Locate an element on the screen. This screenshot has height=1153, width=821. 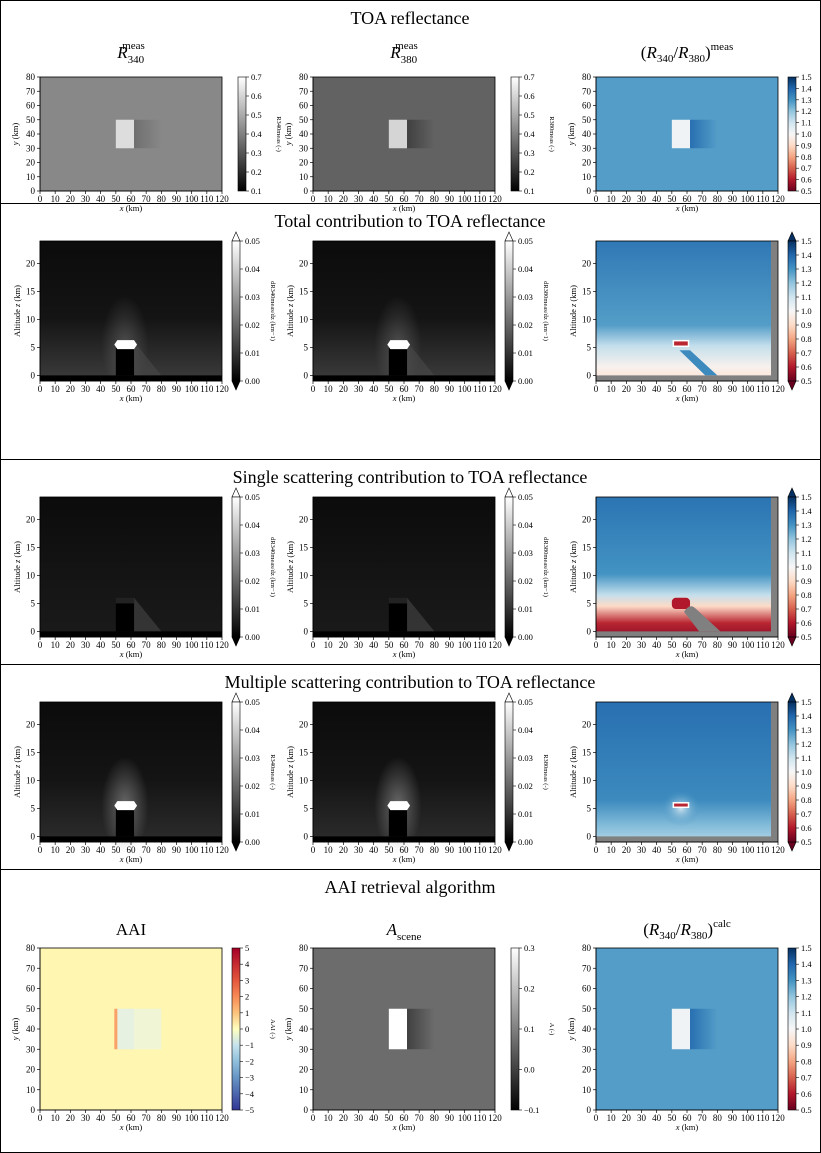
row-title: Total contribution to TOA reflectance is located at coordinates (410, 221).